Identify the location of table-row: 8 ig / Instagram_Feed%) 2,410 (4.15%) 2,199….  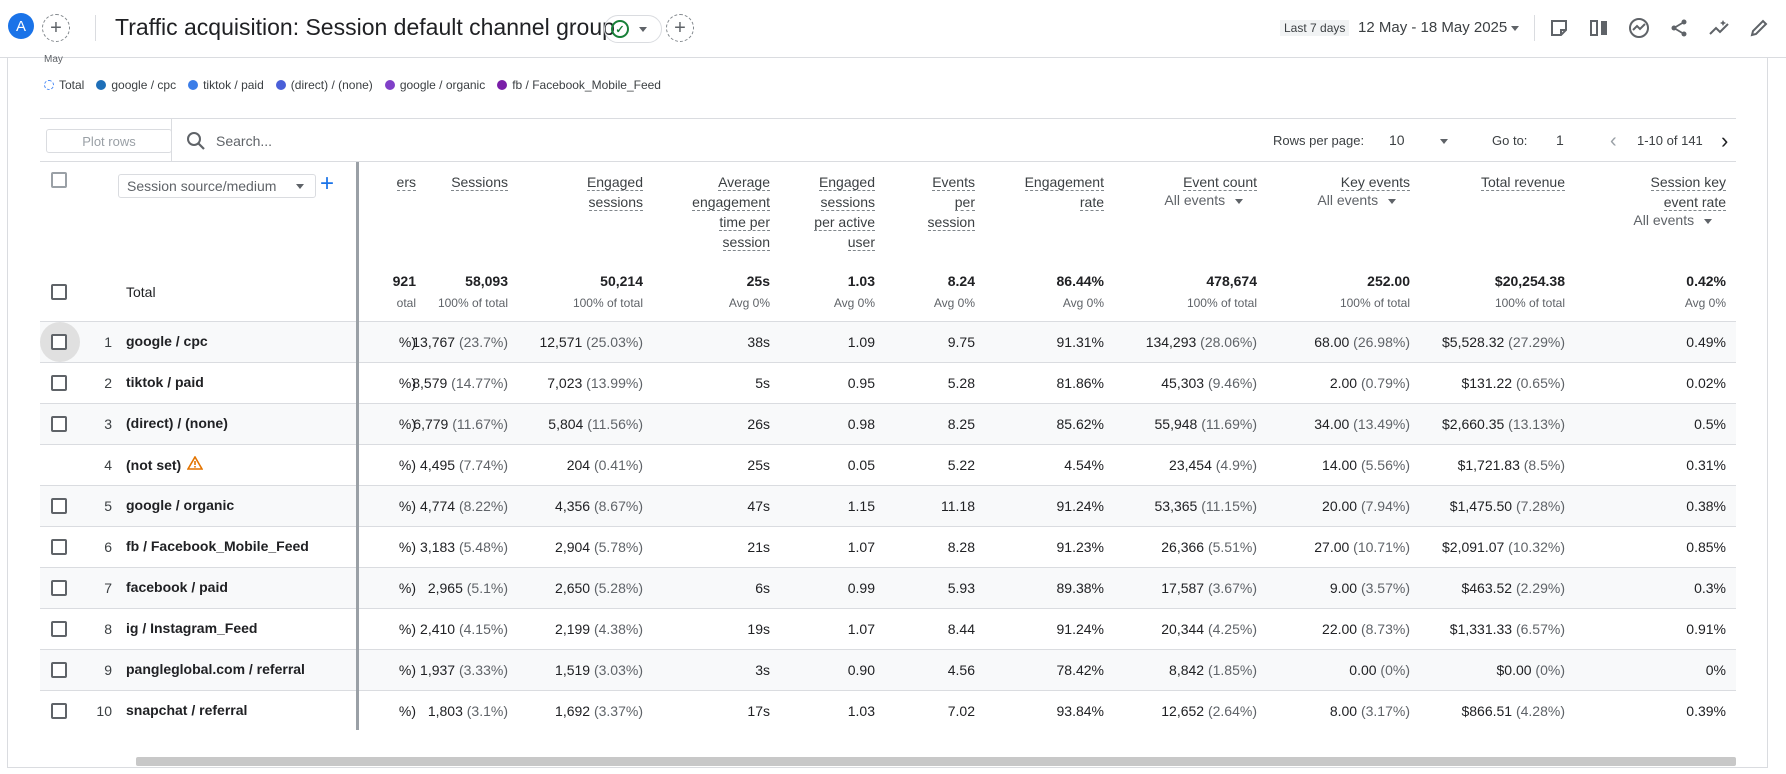
(888, 628).